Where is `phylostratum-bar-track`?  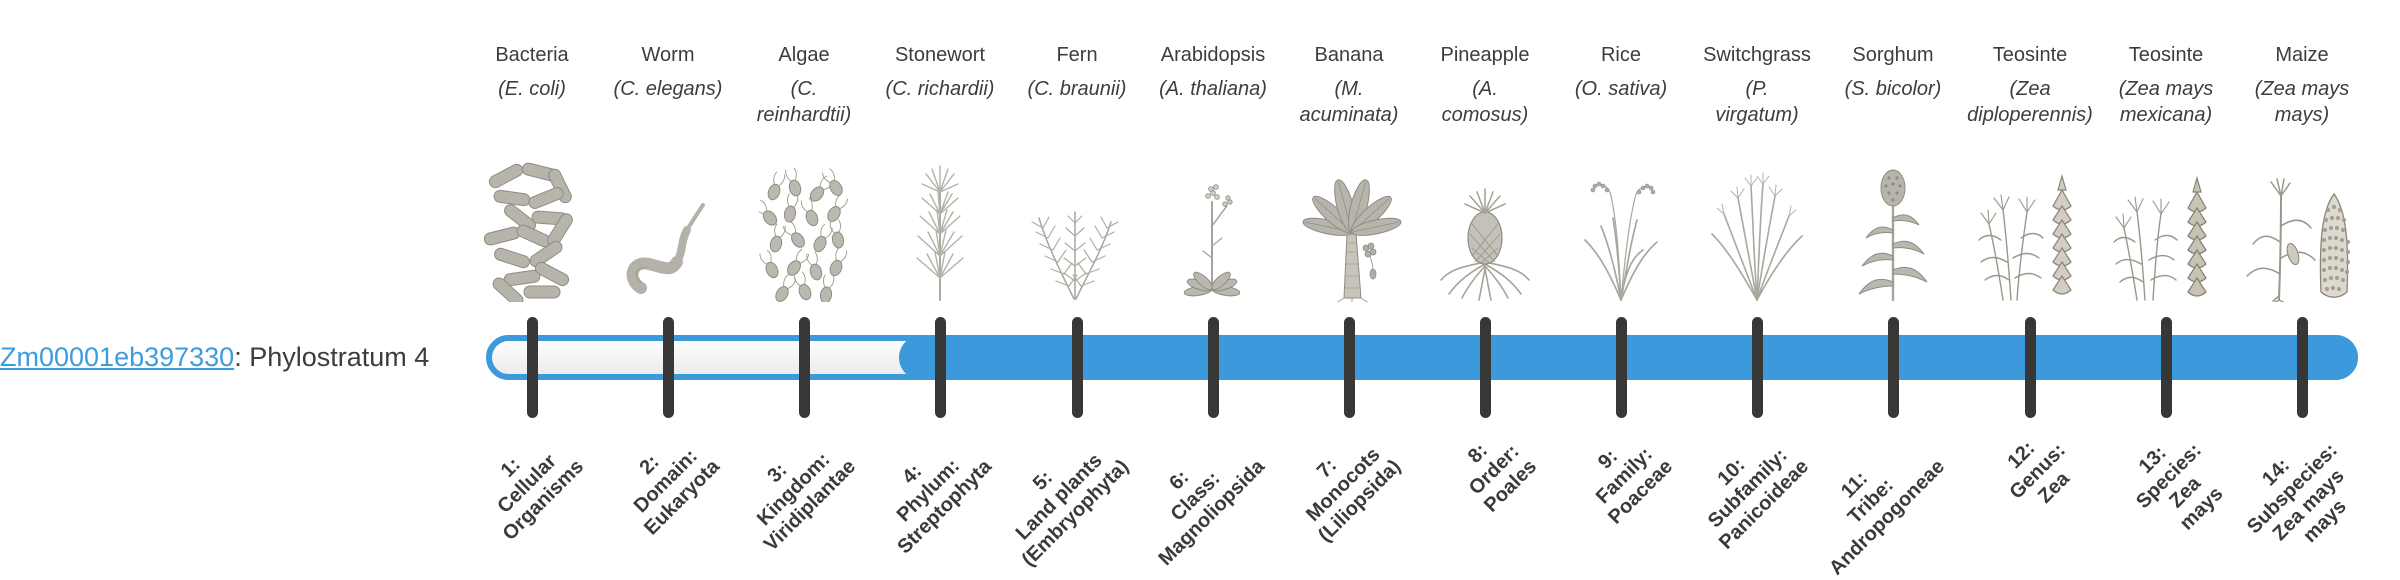 phylostratum-bar-track is located at coordinates (1422, 357).